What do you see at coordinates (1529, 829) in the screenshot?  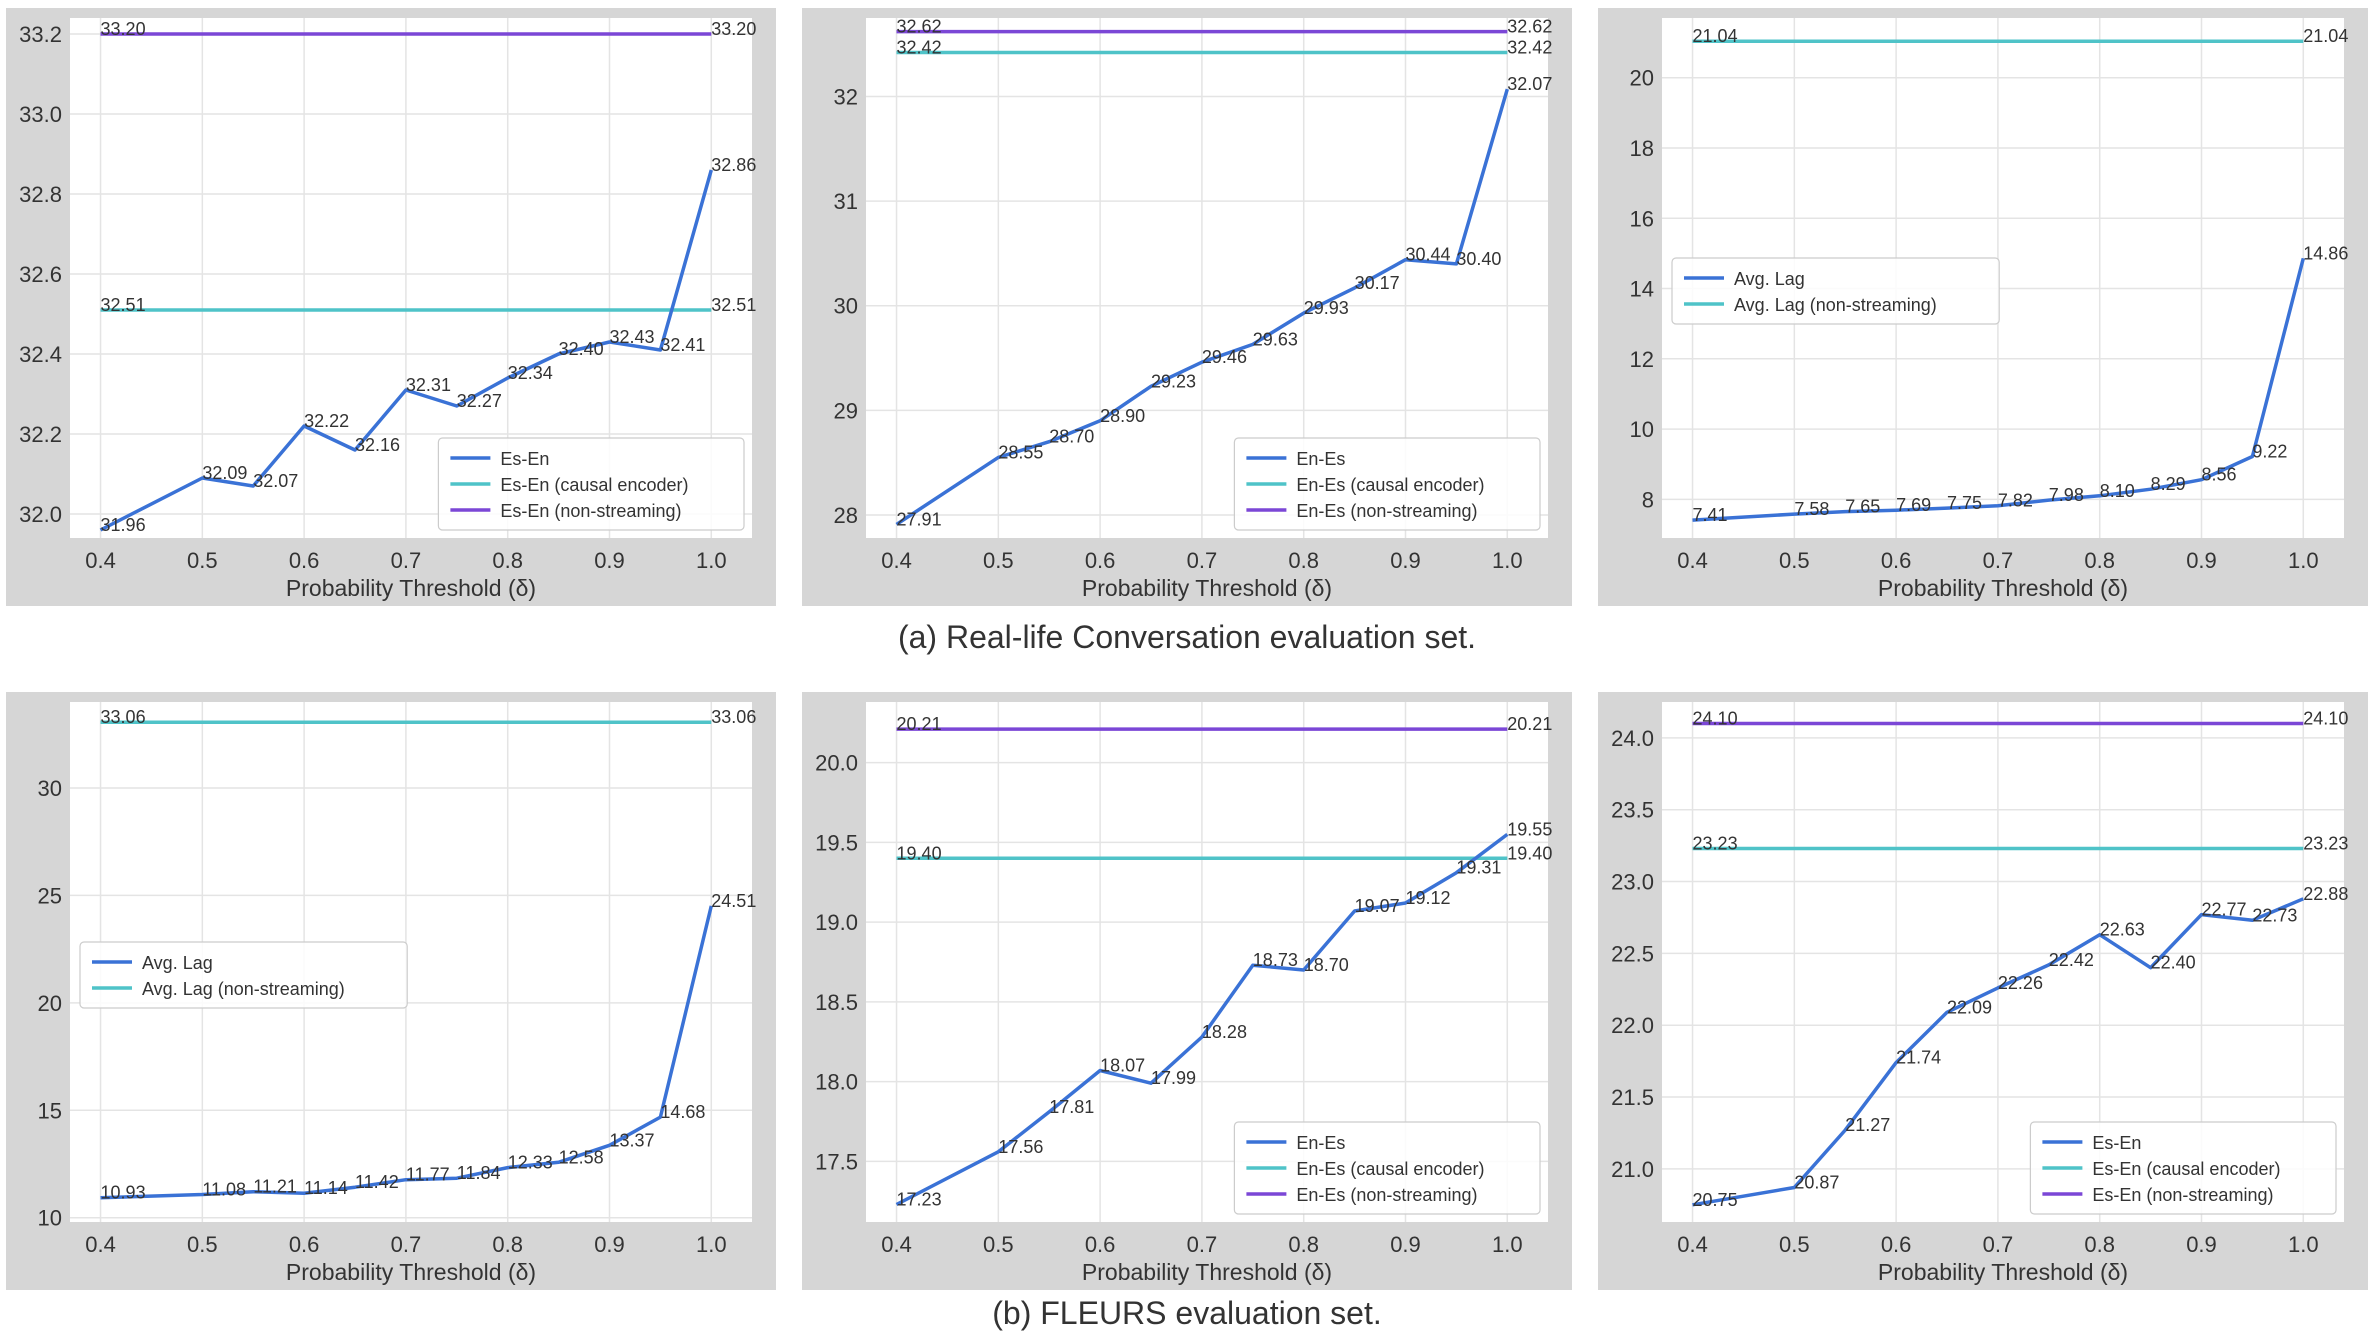 I see `data-label: 19.55` at bounding box center [1529, 829].